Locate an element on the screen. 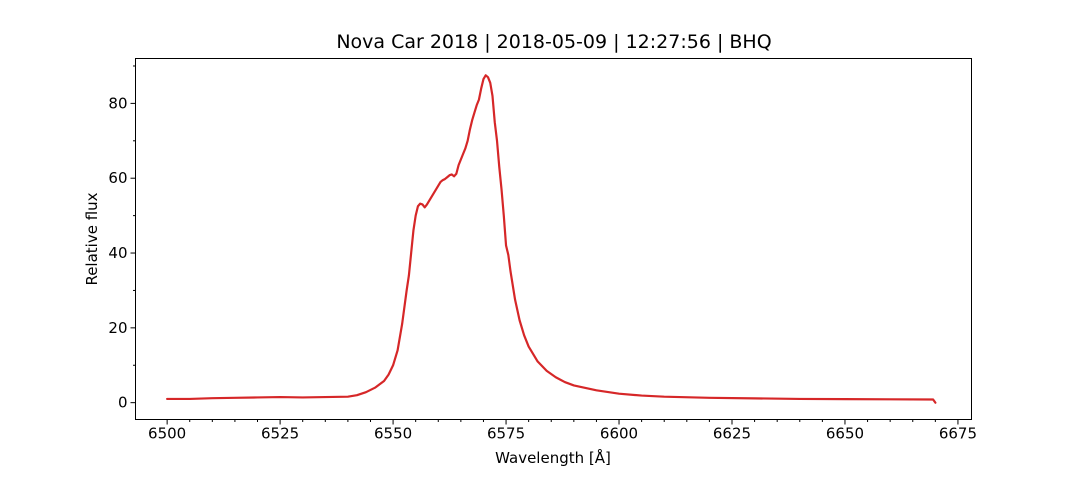 Image resolution: width=1080 pixels, height=480 pixels. y-tick-label: 60 is located at coordinates (117, 178).